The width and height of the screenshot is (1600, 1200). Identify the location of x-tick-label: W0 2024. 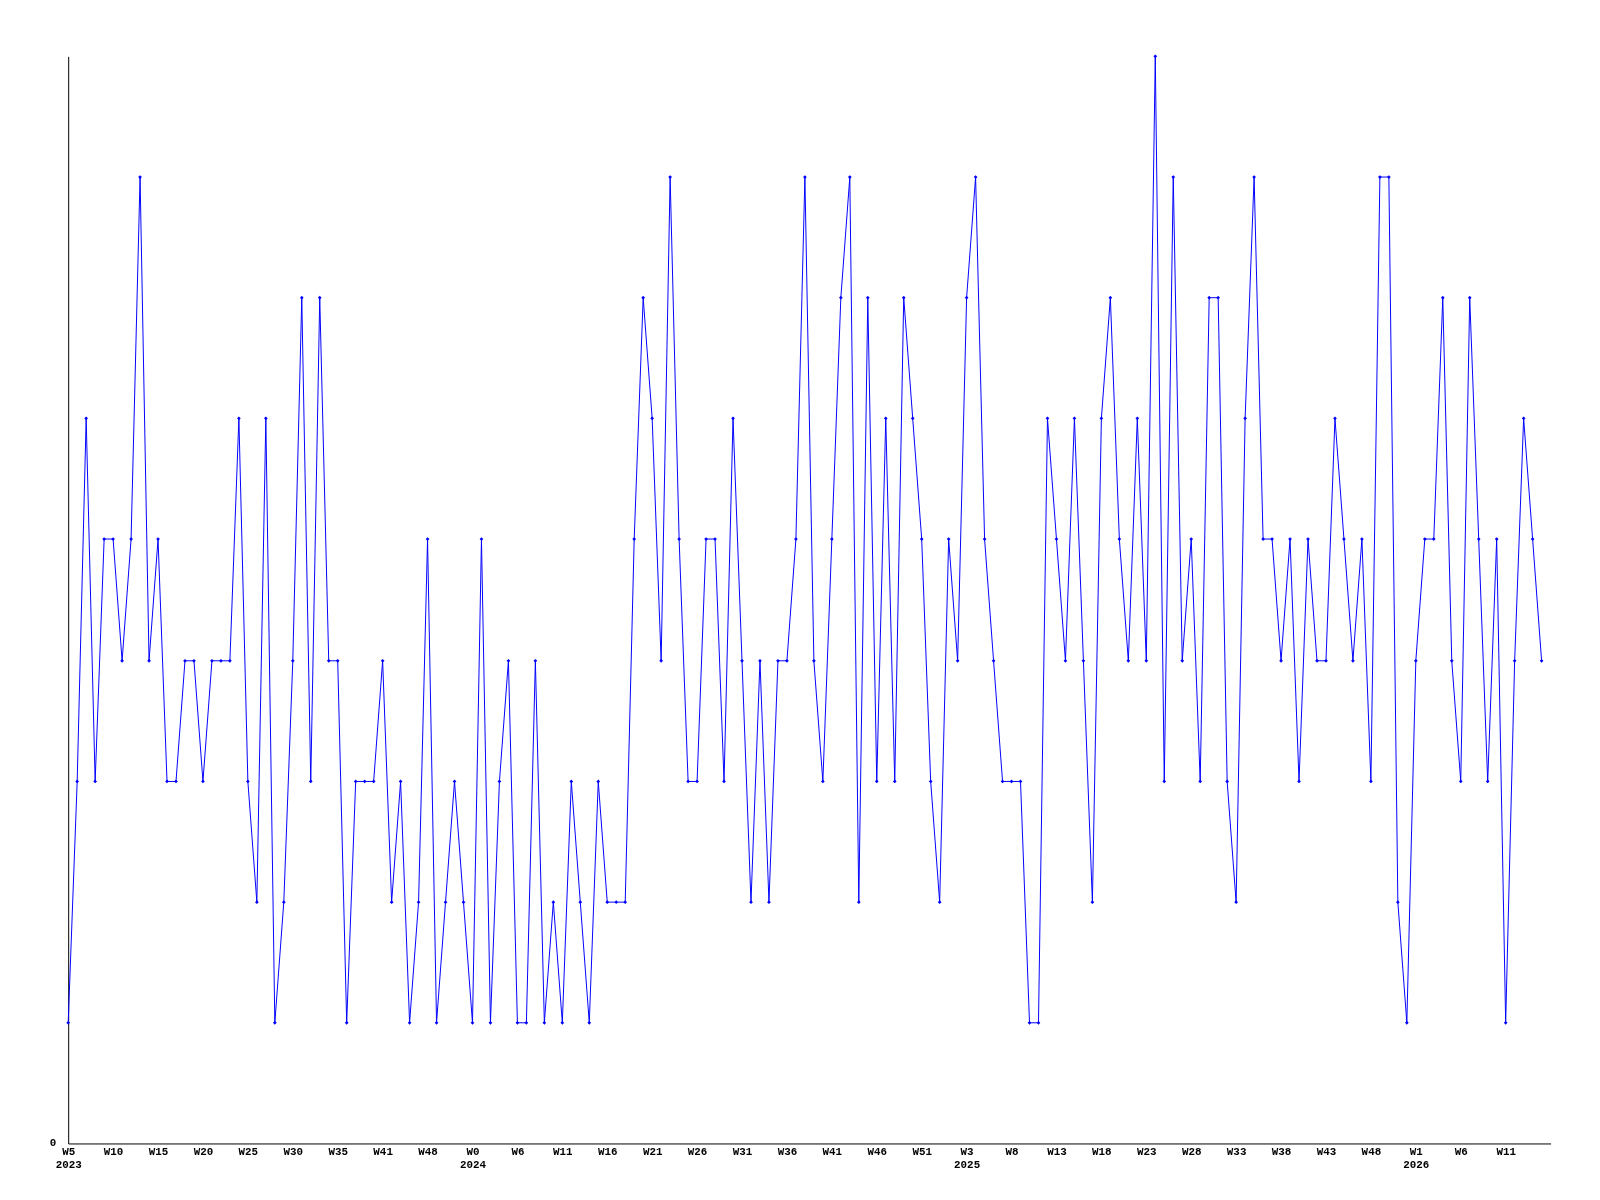
(473, 1158).